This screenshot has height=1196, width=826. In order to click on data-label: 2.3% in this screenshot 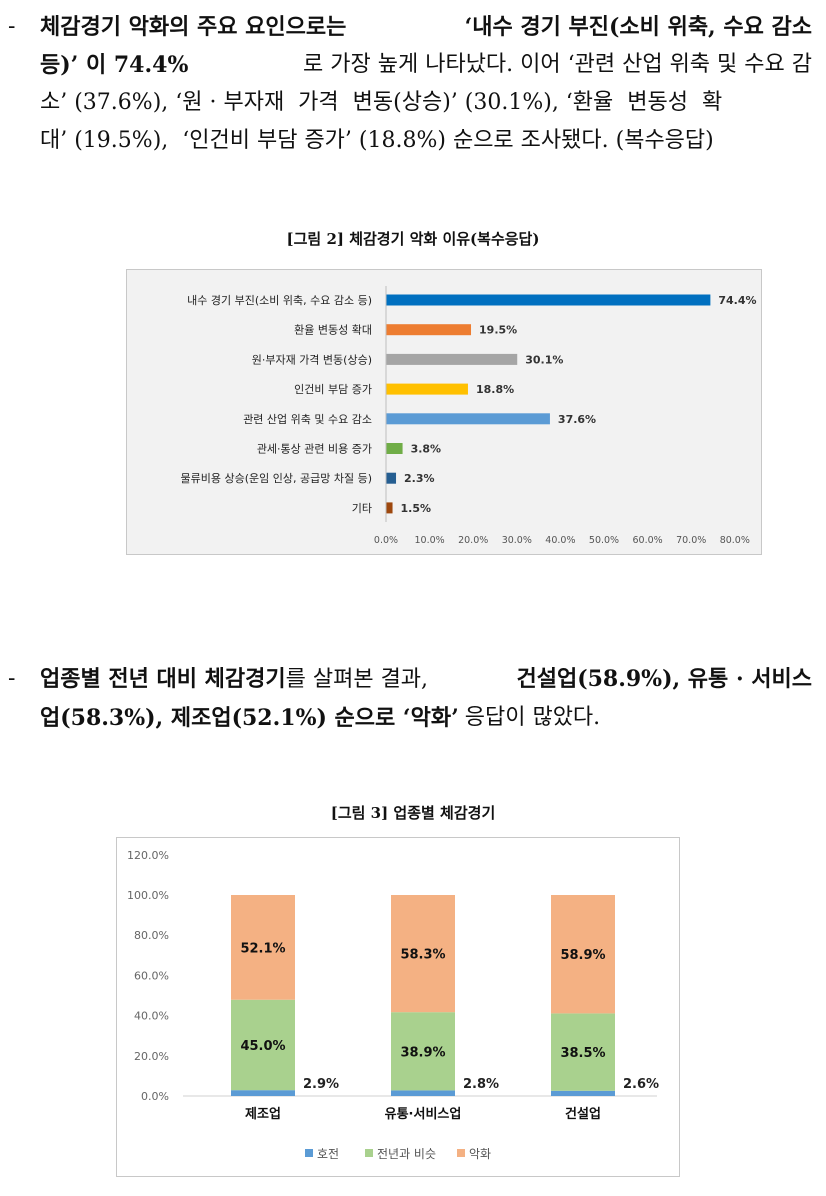, I will do `click(419, 478)`.